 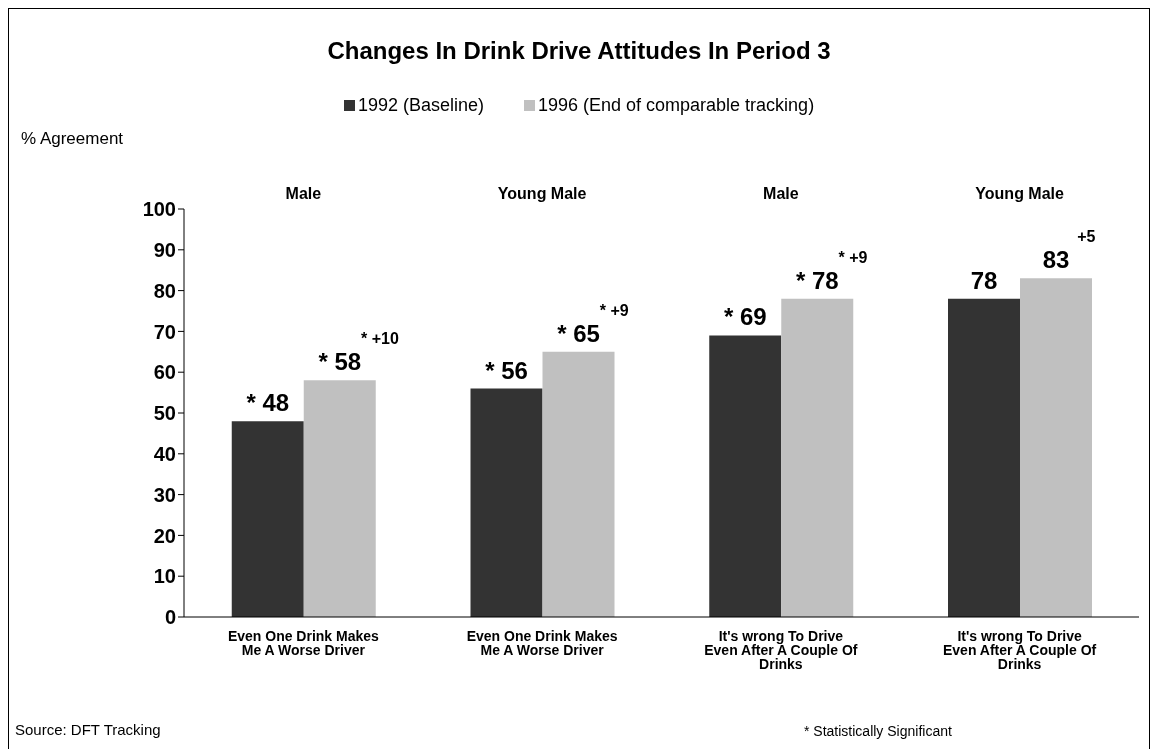 I want to click on data-label: 78, so click(x=984, y=280).